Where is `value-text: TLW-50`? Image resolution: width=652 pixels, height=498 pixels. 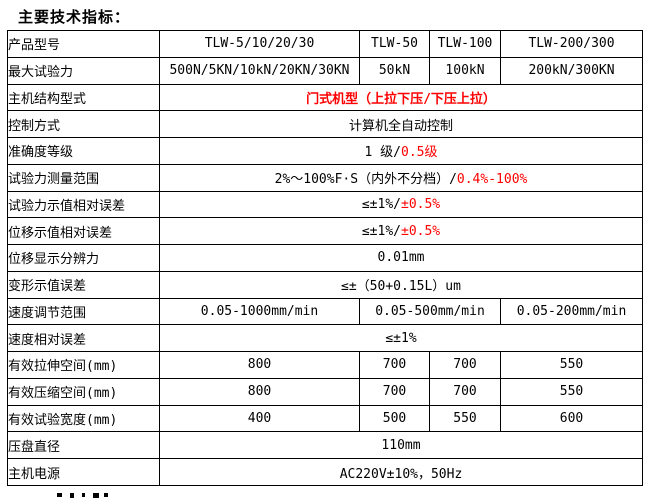
value-text: TLW-50 is located at coordinates (394, 44).